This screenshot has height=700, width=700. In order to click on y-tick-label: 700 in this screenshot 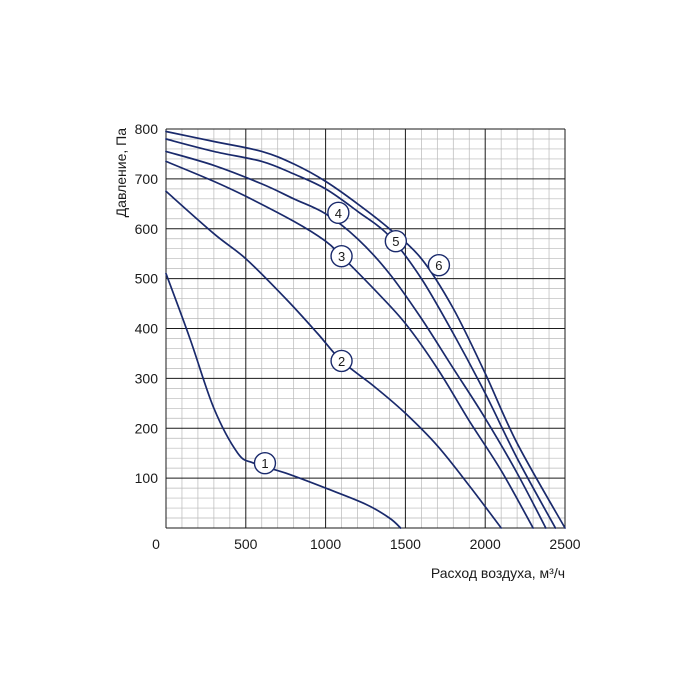, I will do `click(147, 179)`.